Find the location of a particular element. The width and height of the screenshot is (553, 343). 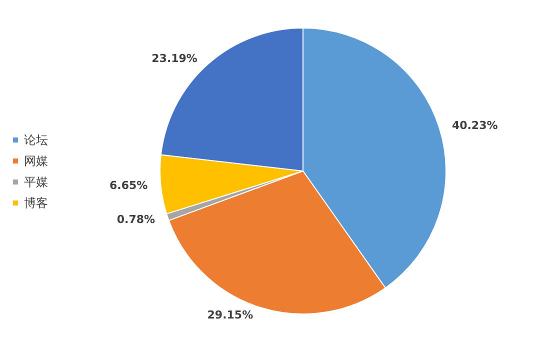

data-label: 29.15% is located at coordinates (230, 315).